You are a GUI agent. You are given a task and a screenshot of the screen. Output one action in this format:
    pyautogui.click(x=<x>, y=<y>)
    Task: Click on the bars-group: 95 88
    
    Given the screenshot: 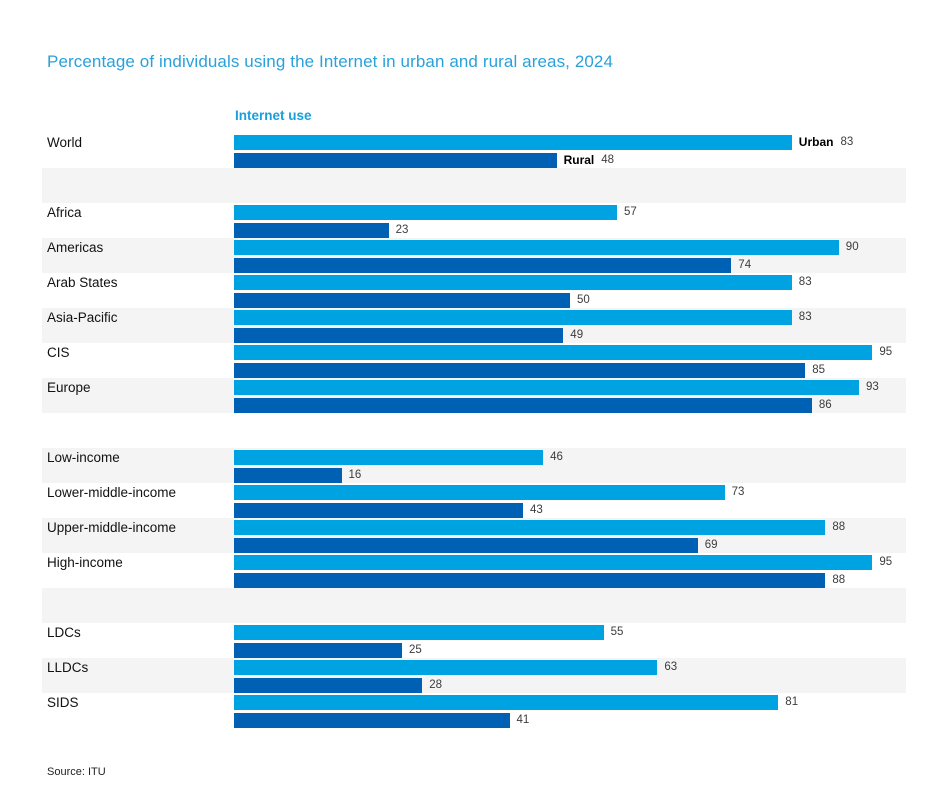 What is the action you would take?
    pyautogui.click(x=570, y=571)
    